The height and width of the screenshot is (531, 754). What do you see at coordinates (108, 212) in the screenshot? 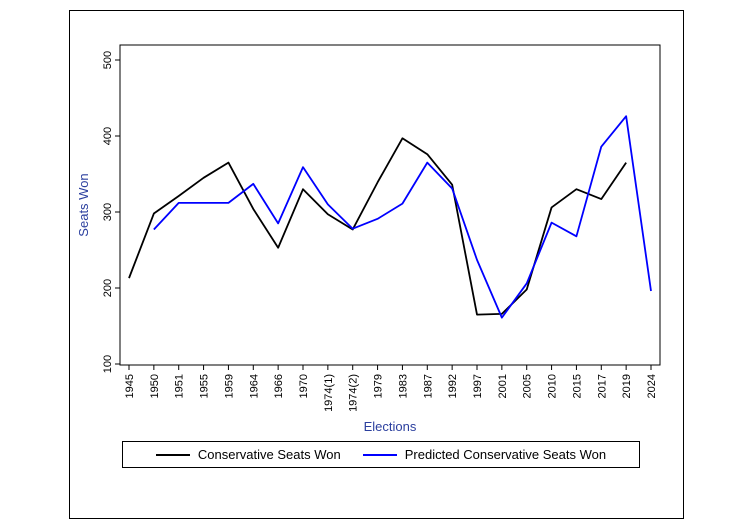
I see `y-tick-label: 300` at bounding box center [108, 212].